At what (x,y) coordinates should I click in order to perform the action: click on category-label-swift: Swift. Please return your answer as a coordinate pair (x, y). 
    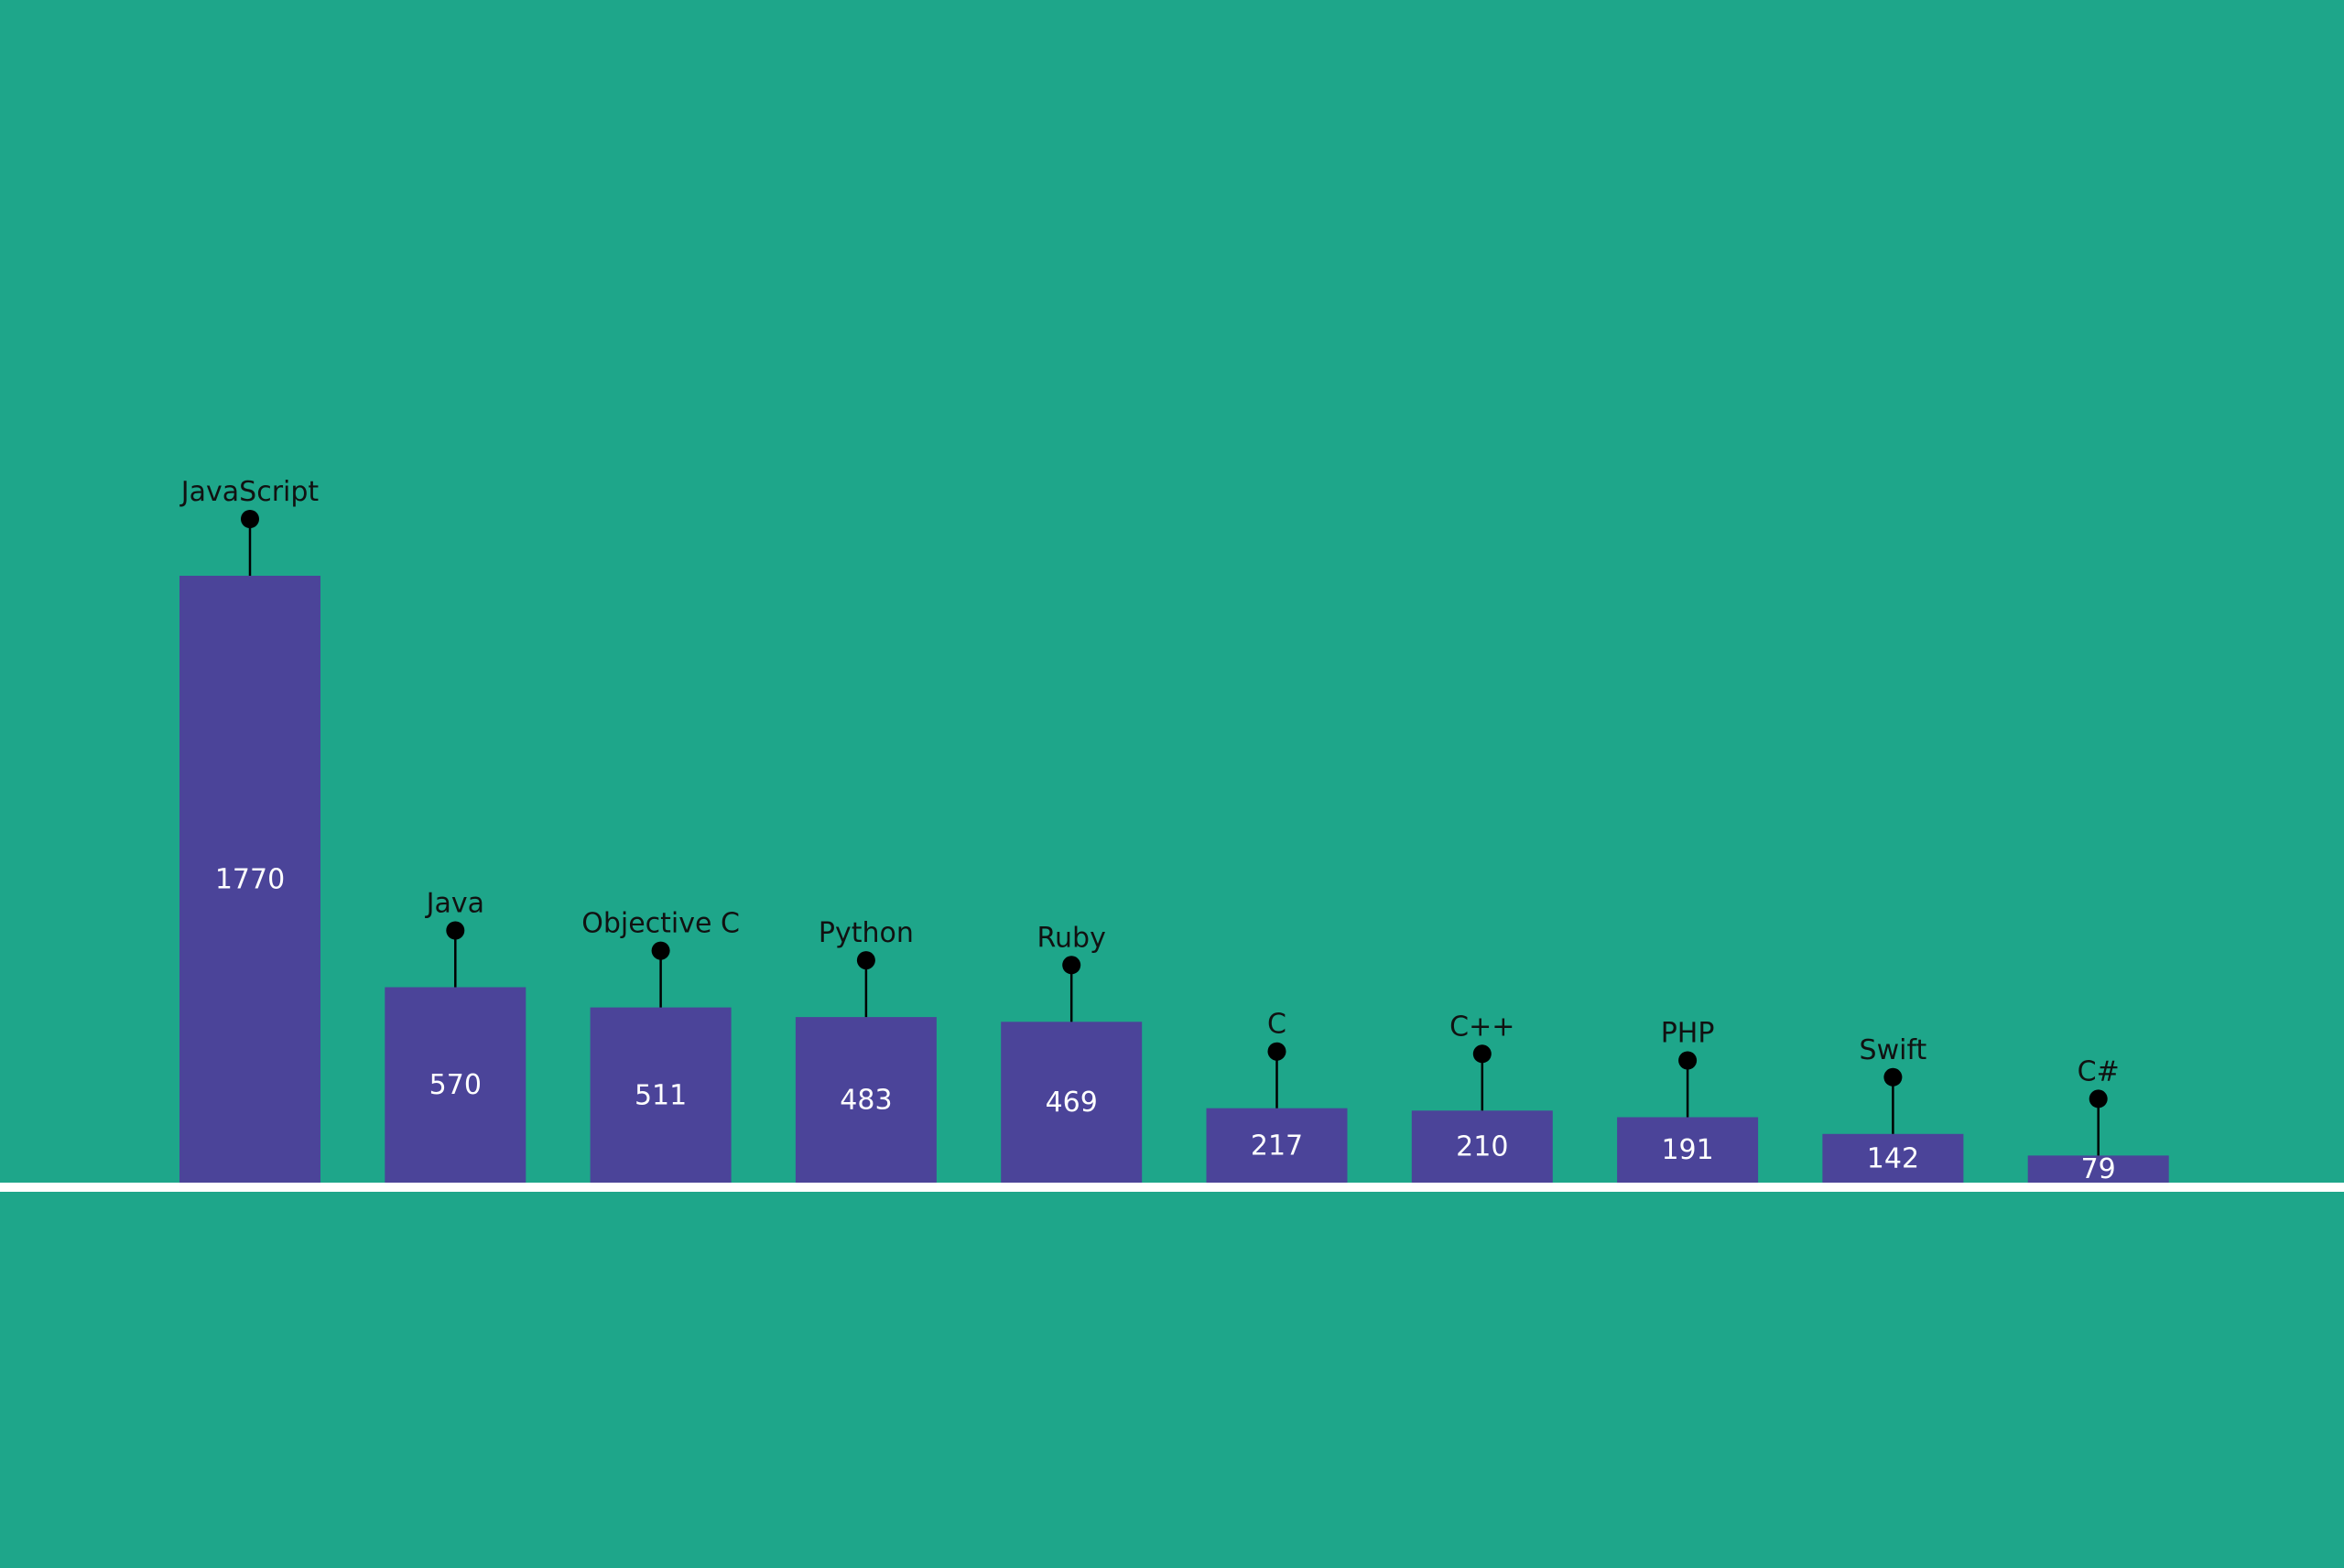
    Looking at the image, I should click on (1894, 1050).